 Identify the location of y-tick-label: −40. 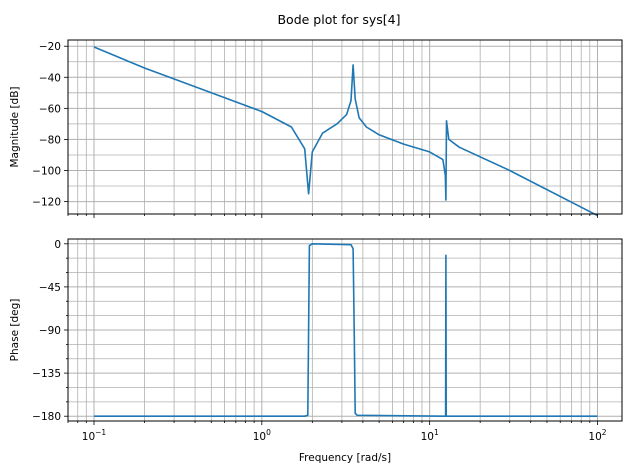
(50, 78).